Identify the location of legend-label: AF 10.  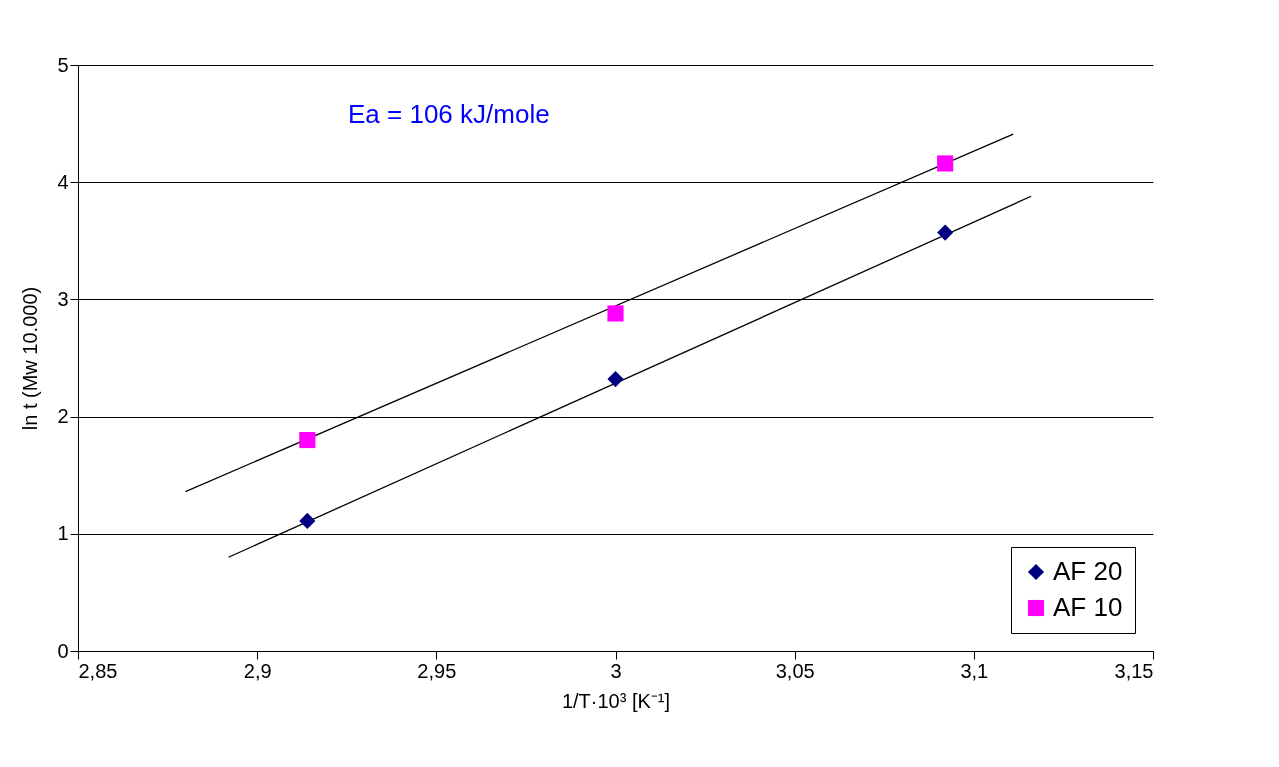
(1088, 607).